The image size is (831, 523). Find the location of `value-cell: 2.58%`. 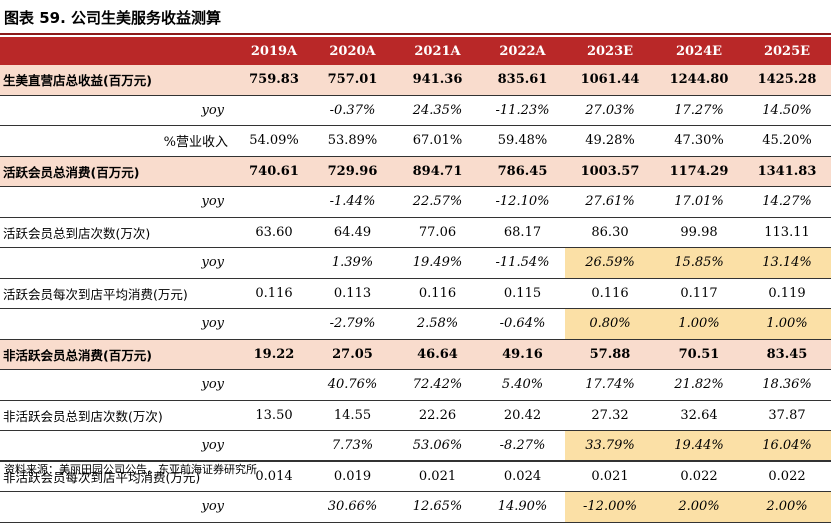

value-cell: 2.58% is located at coordinates (437, 324).